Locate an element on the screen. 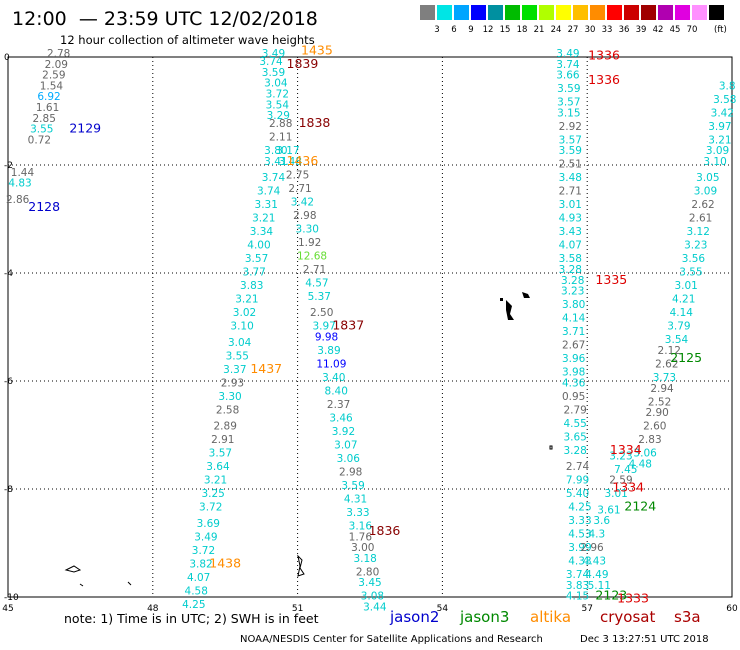  wave-height-point: 4.15 is located at coordinates (577, 597).